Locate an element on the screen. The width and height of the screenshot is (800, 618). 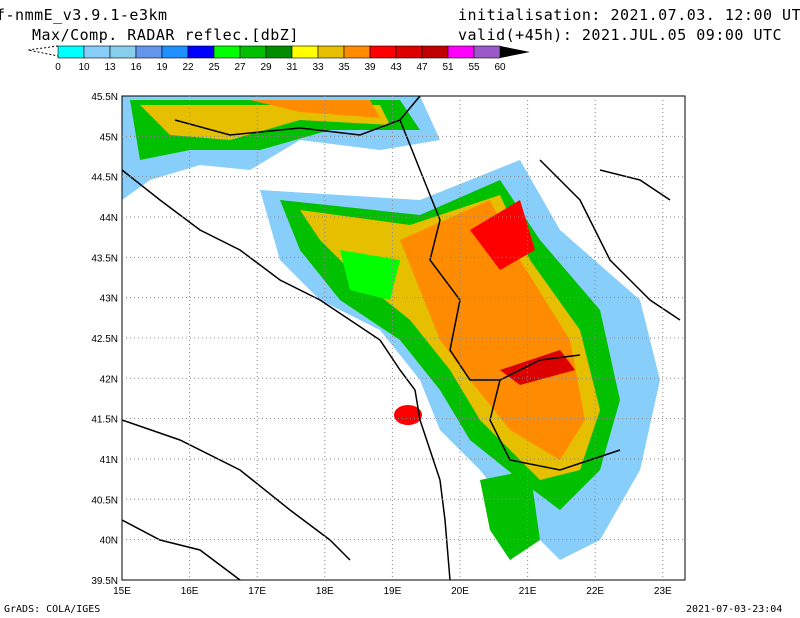
lon-label: 17E is located at coordinates (257, 591).